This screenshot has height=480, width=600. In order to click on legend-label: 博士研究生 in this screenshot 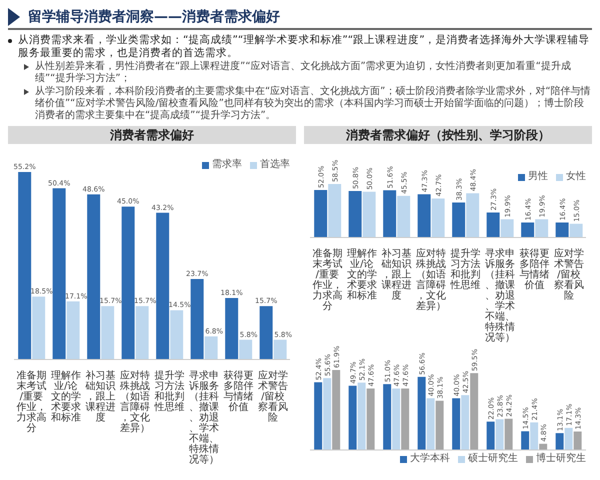, I will do `click(560, 459)`.